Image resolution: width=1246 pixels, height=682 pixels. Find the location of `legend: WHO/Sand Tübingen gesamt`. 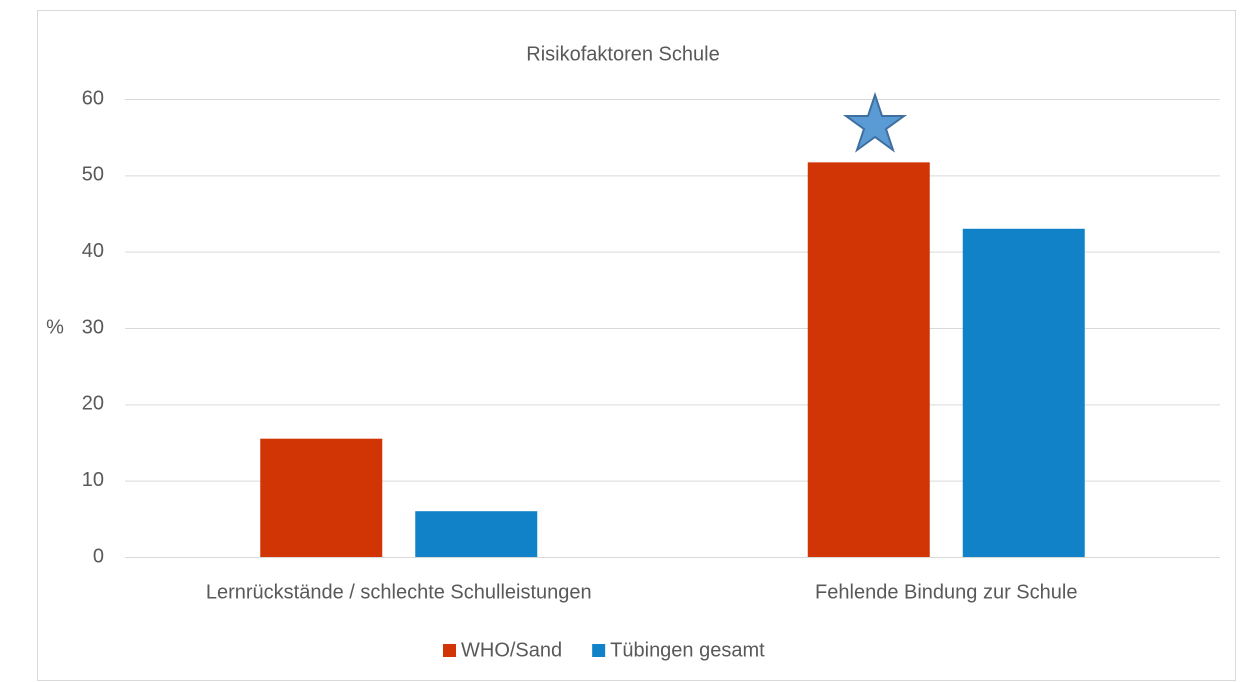

legend: WHO/Sand Tübingen gesamt is located at coordinates (604, 650).